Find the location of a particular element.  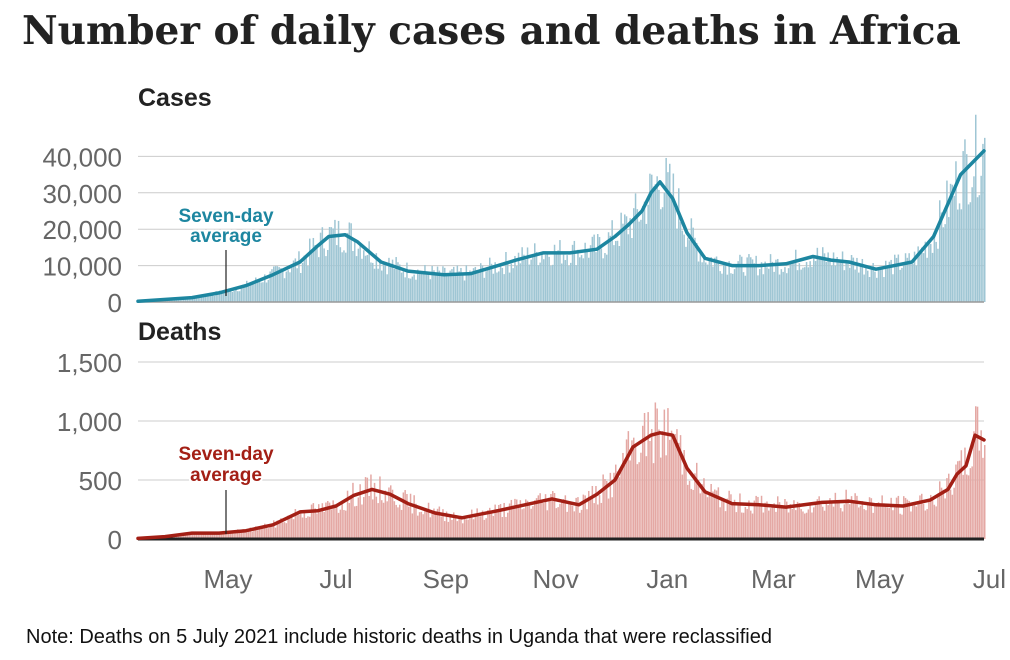

annotation-label: Seven-day is located at coordinates (225, 454).